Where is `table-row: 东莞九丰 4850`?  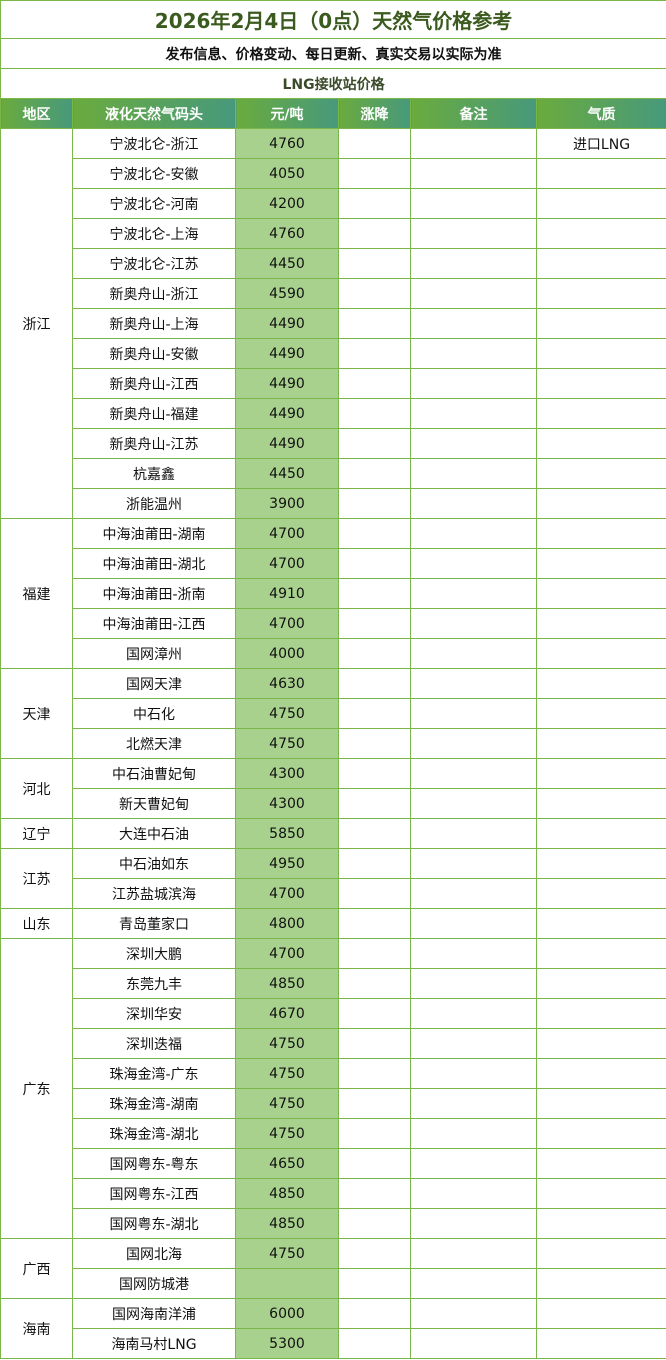
table-row: 东莞九丰 4850 is located at coordinates (333, 983).